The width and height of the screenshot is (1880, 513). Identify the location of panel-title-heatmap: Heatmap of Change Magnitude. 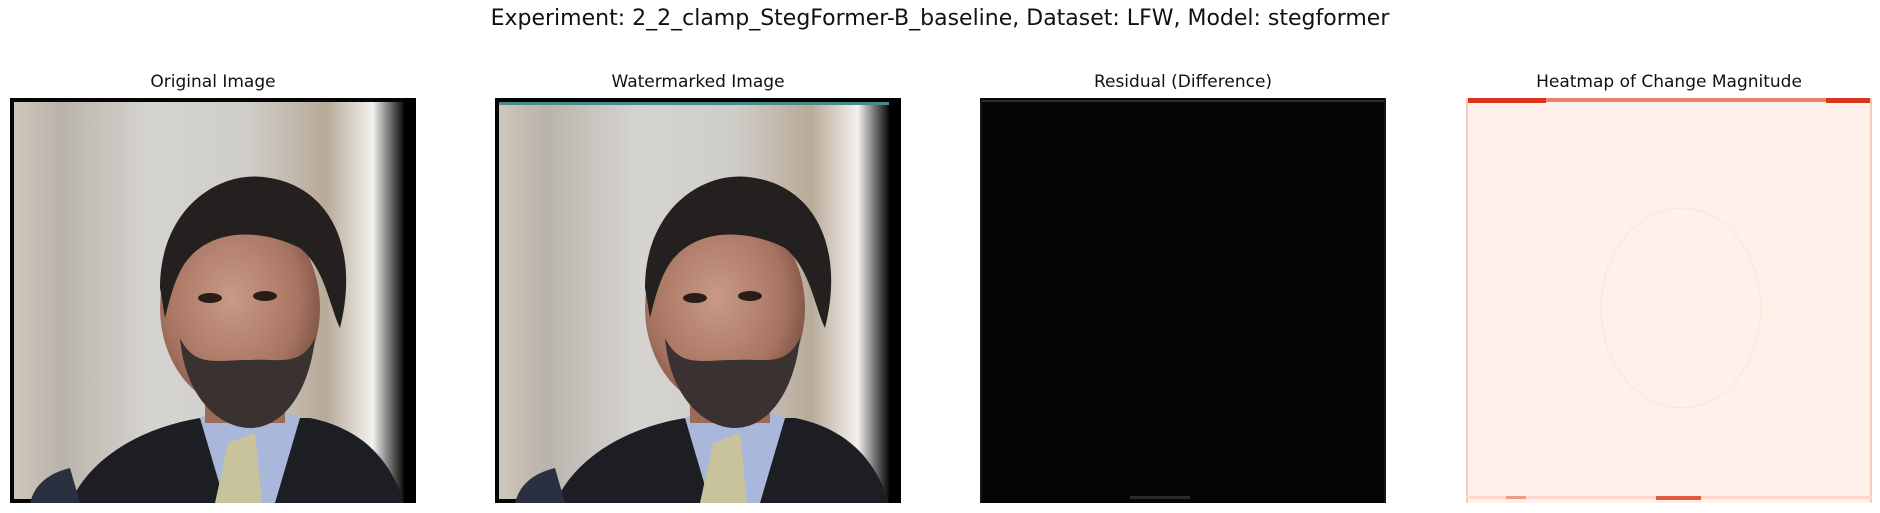
(1669, 82).